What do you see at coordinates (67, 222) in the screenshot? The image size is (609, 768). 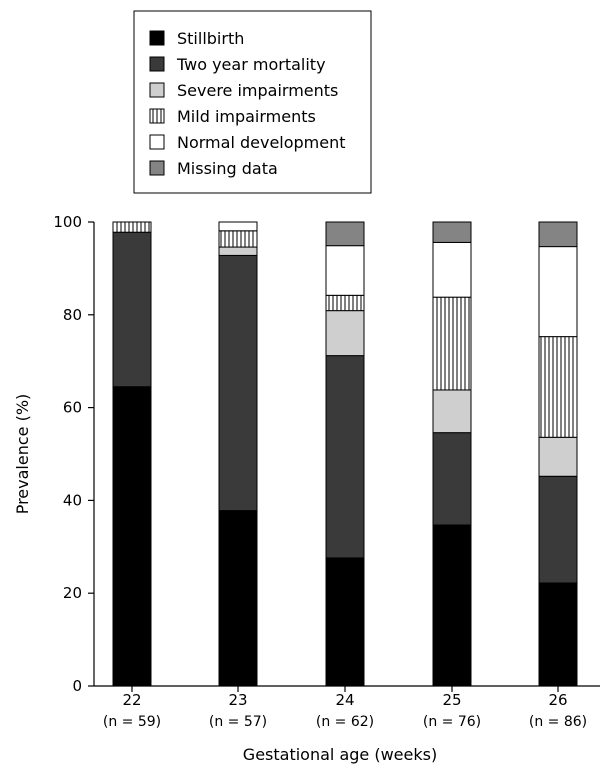 I see `y-tick-label: 100` at bounding box center [67, 222].